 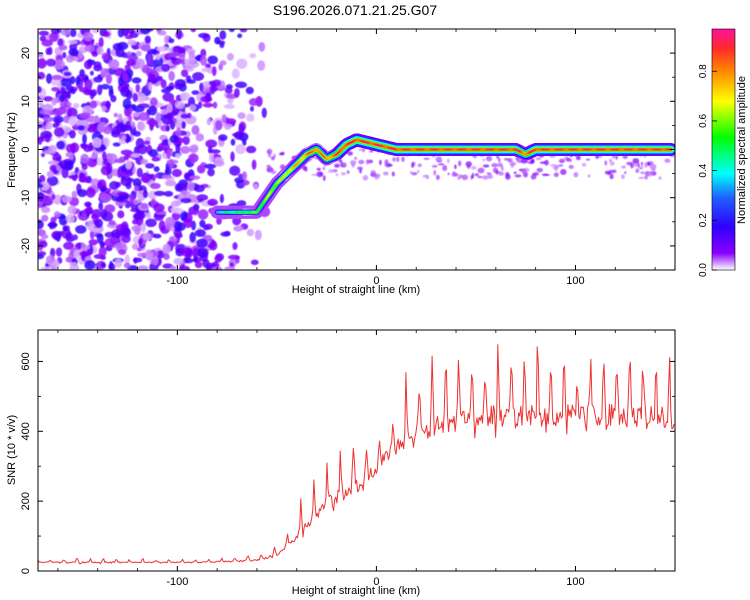 I want to click on x-tick-label: 0, so click(x=376, y=582).